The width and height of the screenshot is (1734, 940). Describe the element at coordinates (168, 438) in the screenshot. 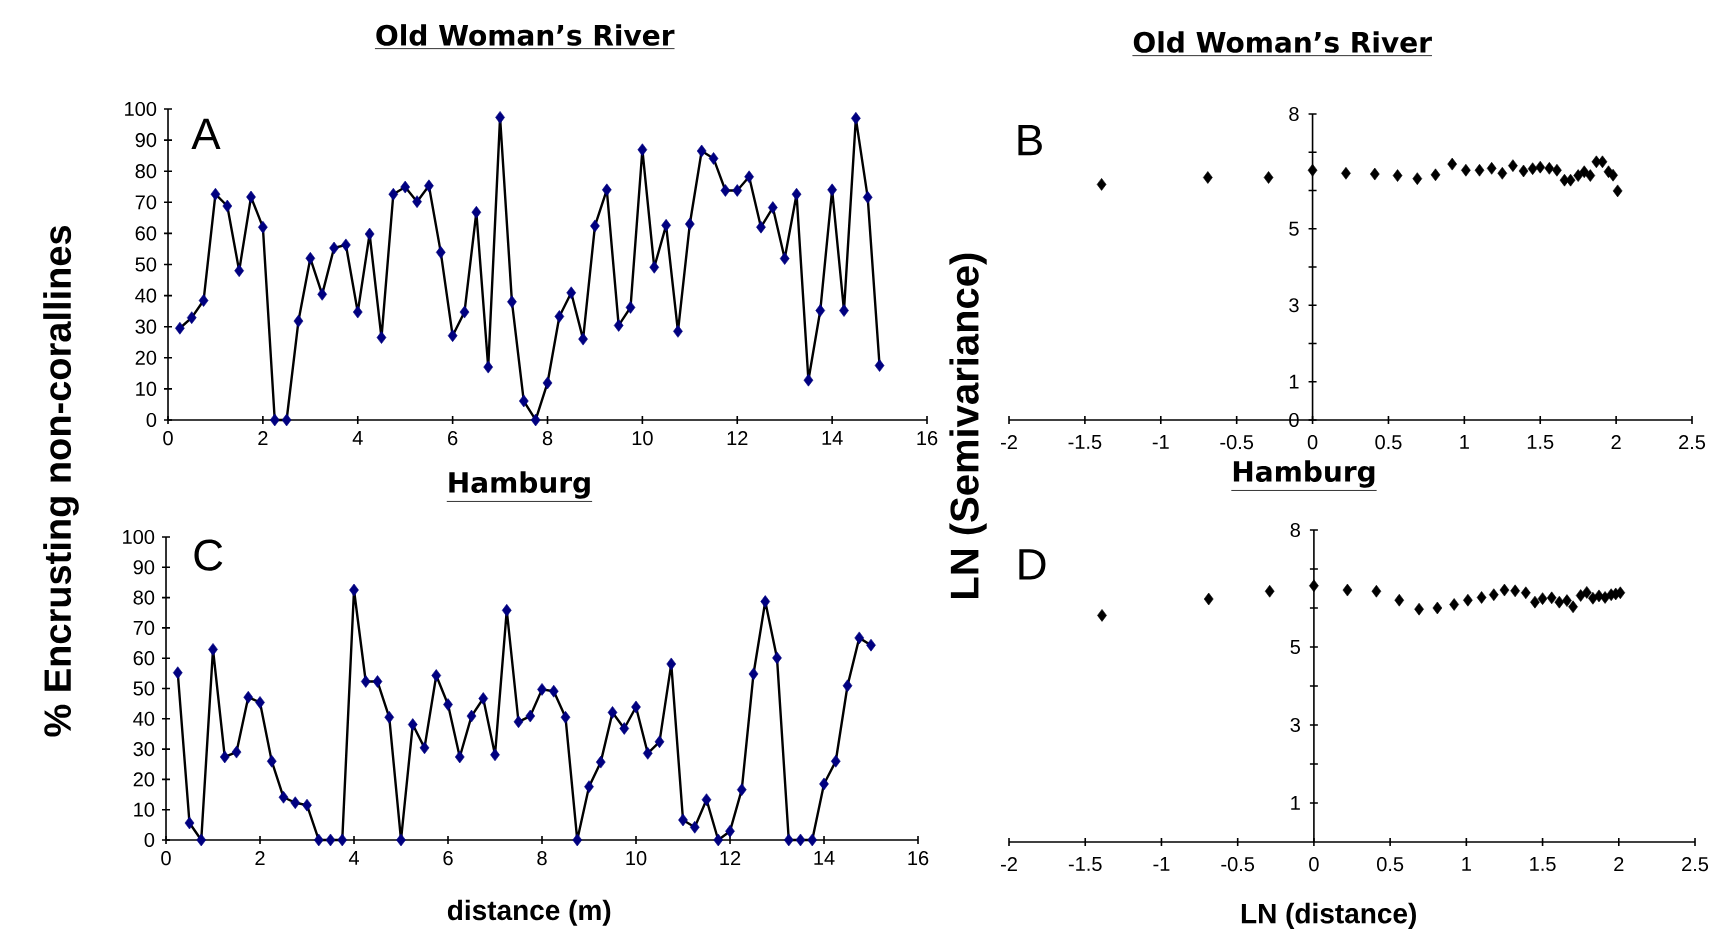

I see `x-tick-label: 0` at that location.